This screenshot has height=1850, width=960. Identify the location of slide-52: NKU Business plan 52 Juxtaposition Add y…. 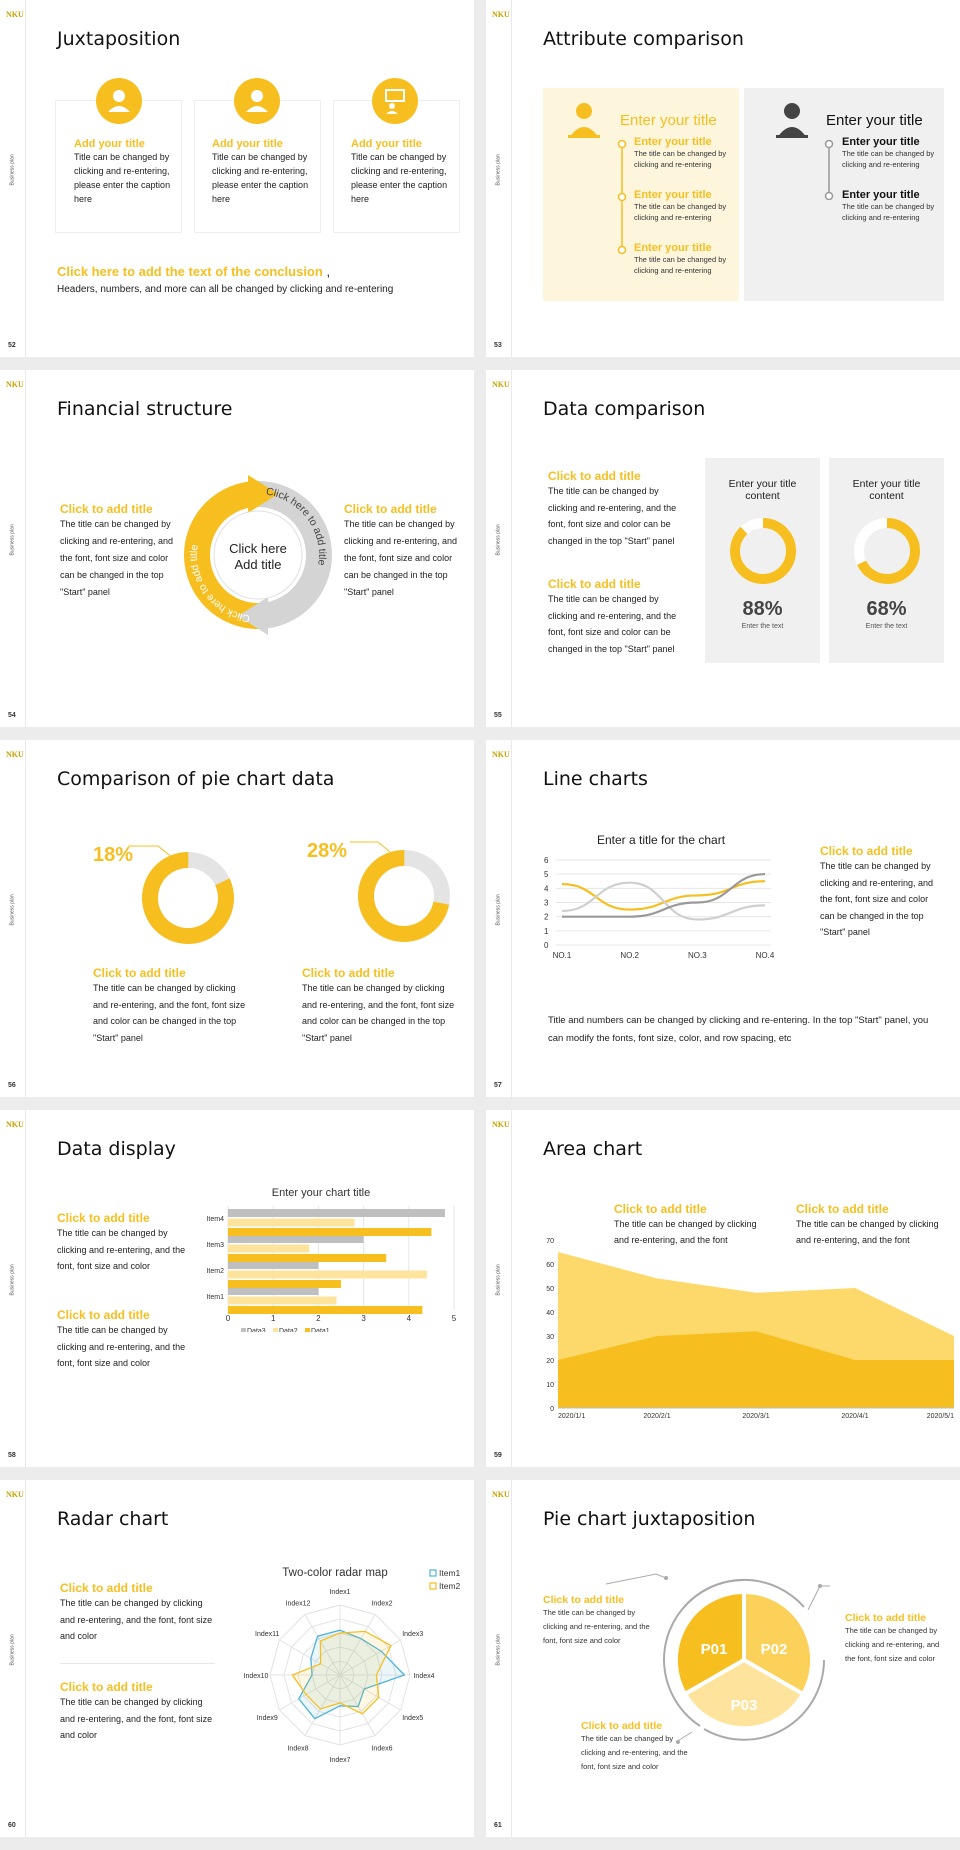
(237, 178).